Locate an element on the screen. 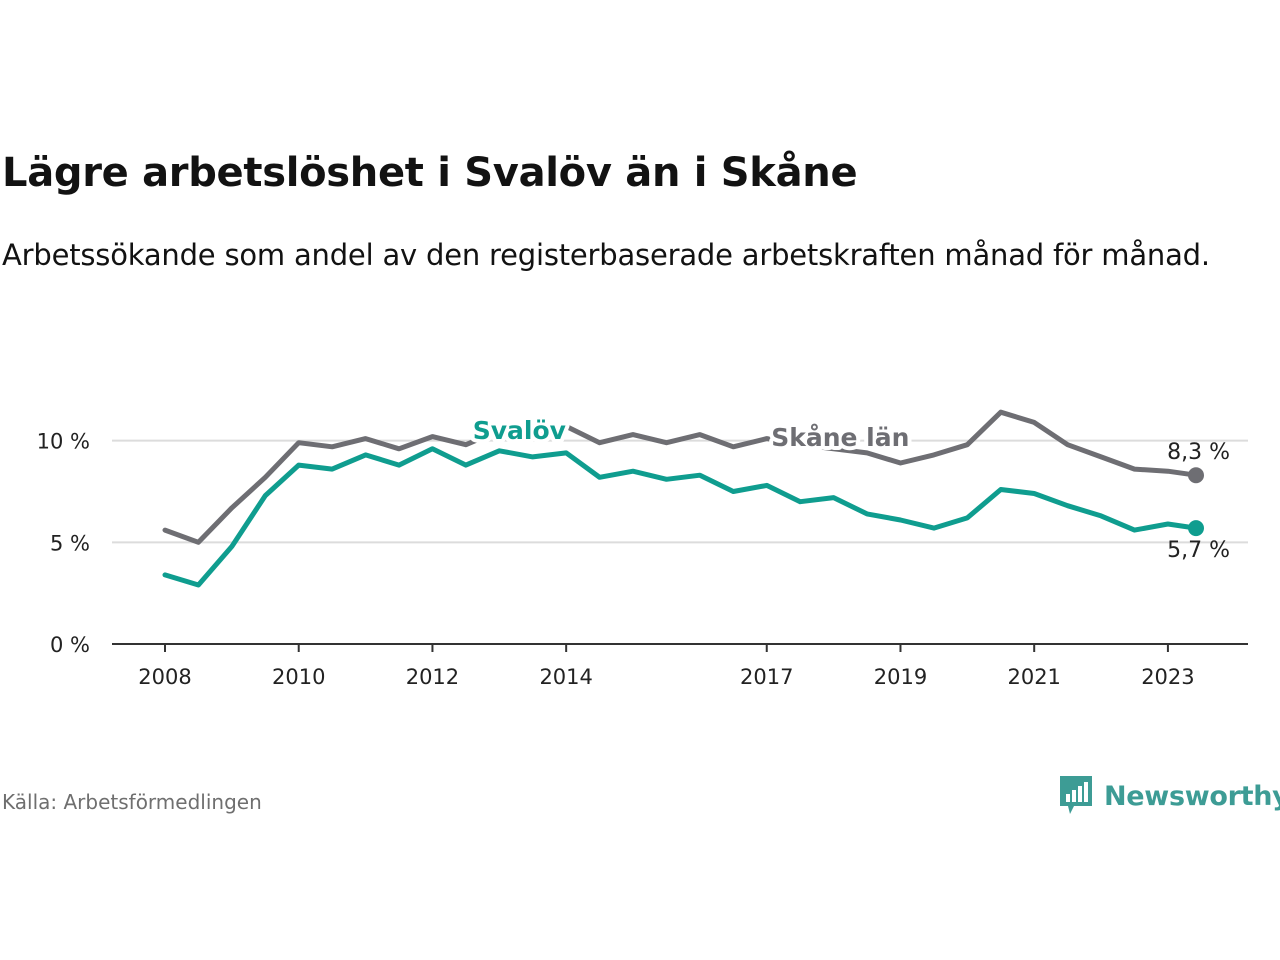 This screenshot has height=960, width=1280. series-name-label: Skåne län is located at coordinates (840, 437).